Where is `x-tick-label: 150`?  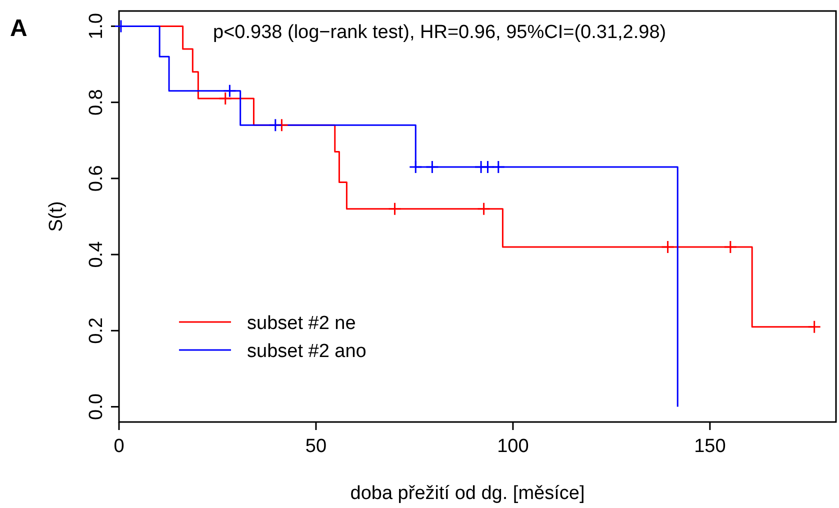
x-tick-label: 150 is located at coordinates (710, 446).